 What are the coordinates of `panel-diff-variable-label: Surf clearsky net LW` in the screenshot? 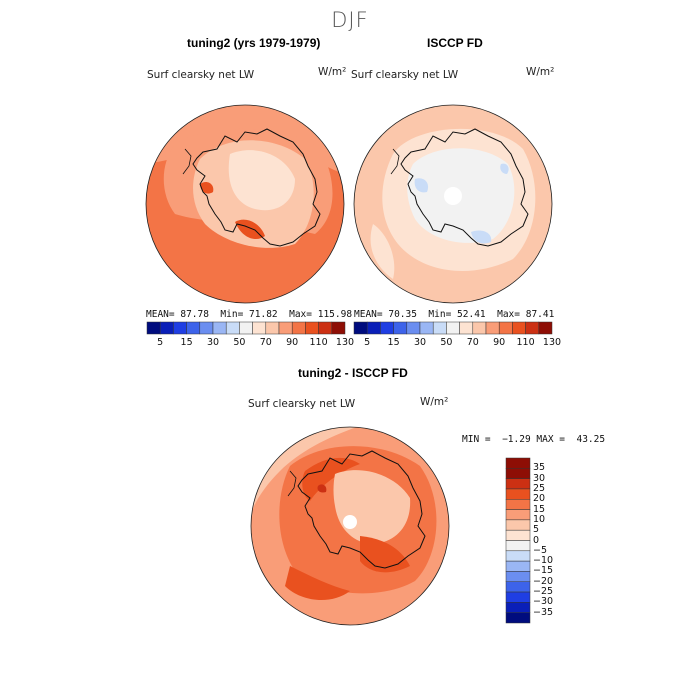 It's located at (302, 404).